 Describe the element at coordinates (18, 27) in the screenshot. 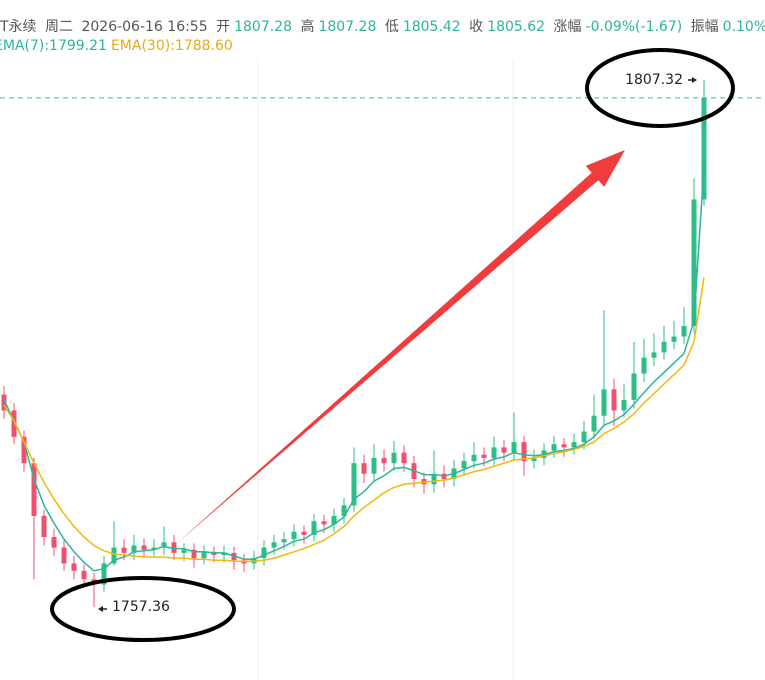

I see `symbol: T永续` at that location.